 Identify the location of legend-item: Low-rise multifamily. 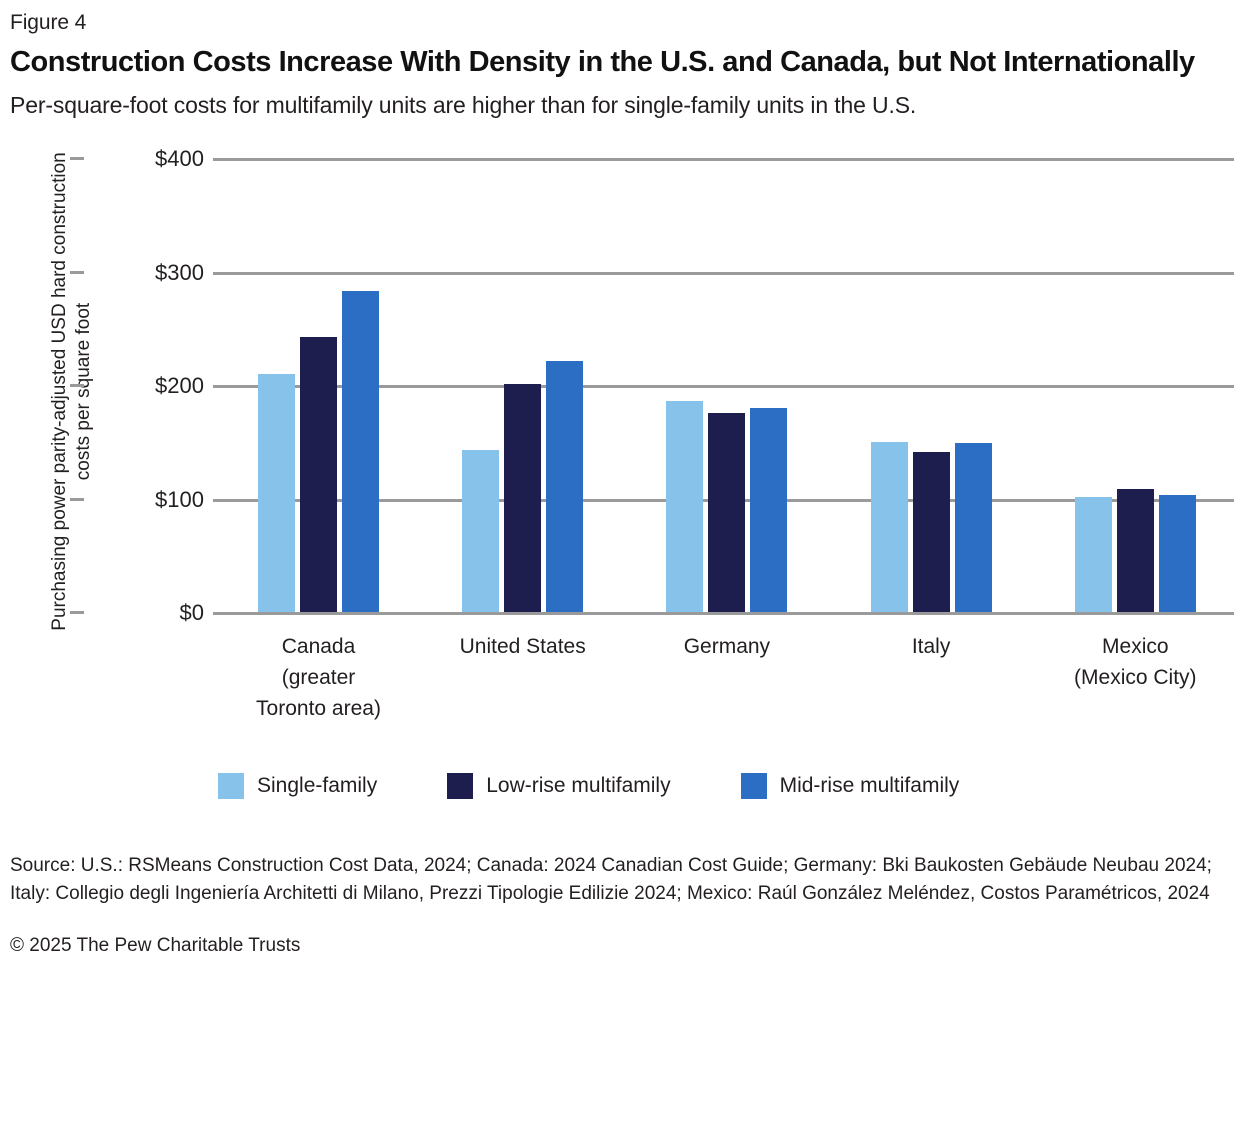
(559, 786).